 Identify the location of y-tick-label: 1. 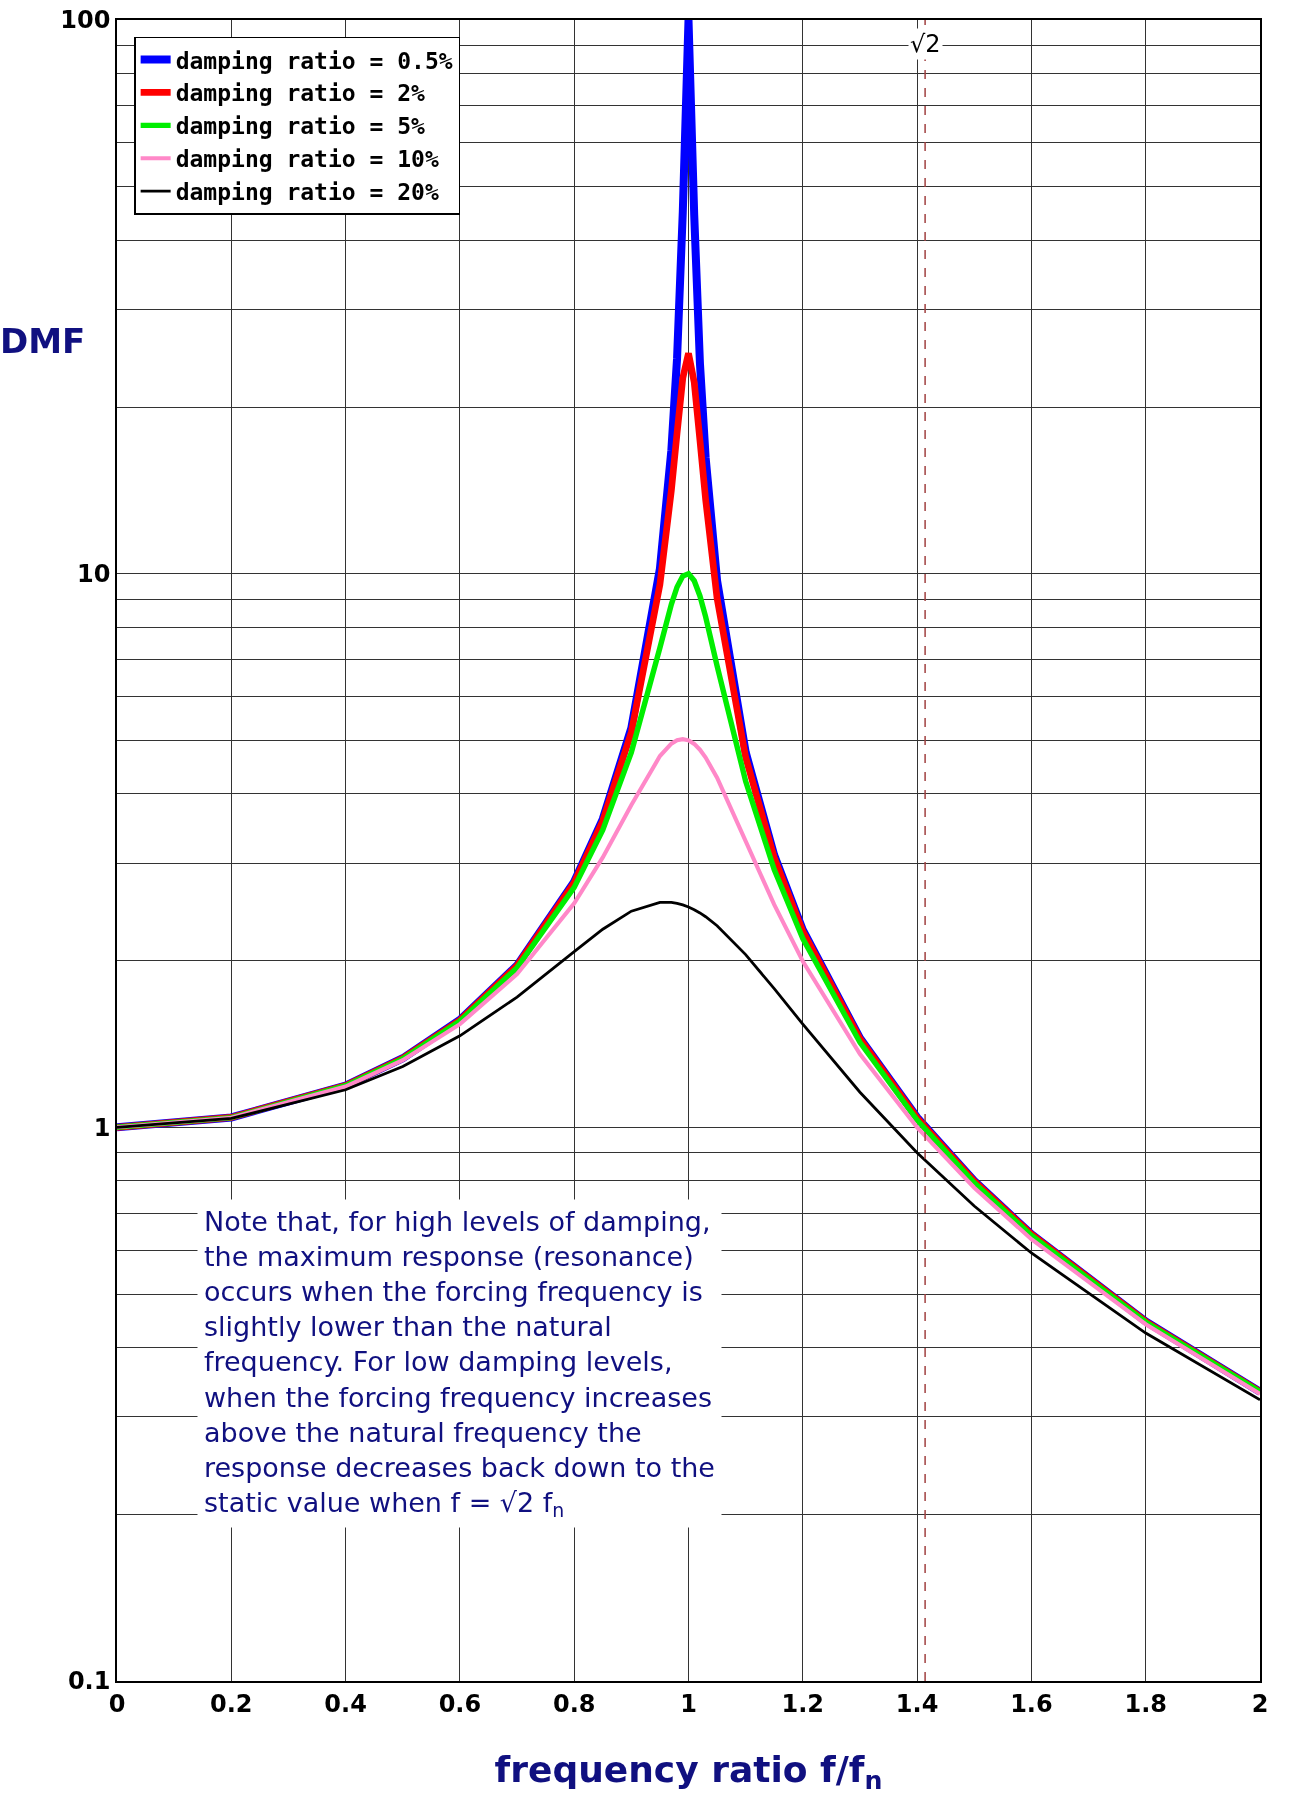
(102, 1127).